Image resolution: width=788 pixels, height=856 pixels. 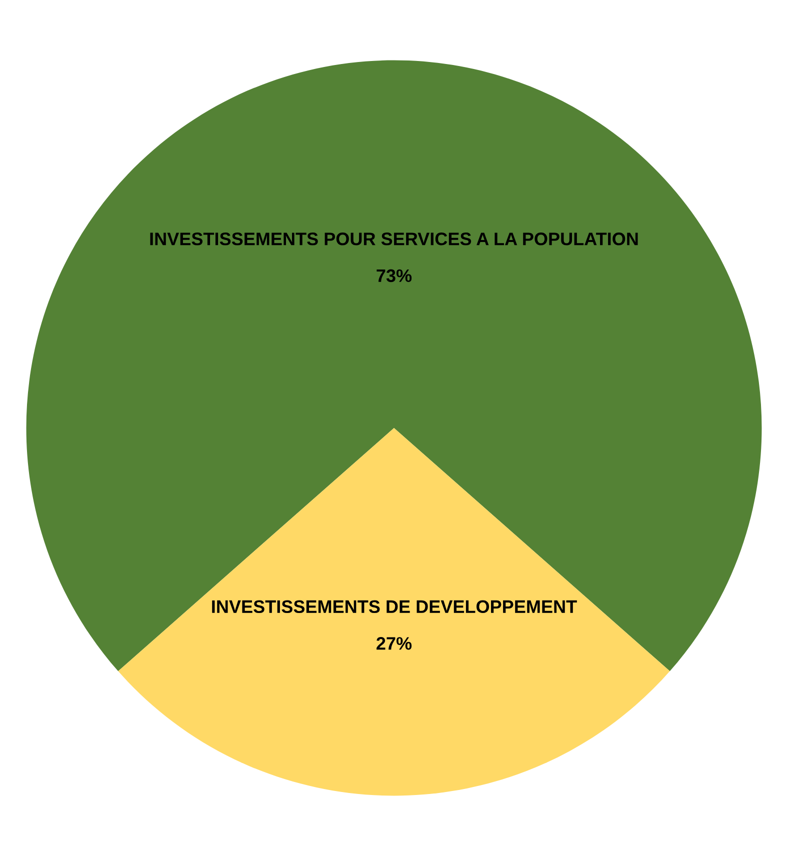 What do you see at coordinates (394, 239) in the screenshot?
I see `slice-label: INVESTISSEMENTS POUR SERVICES A LA POPULATION` at bounding box center [394, 239].